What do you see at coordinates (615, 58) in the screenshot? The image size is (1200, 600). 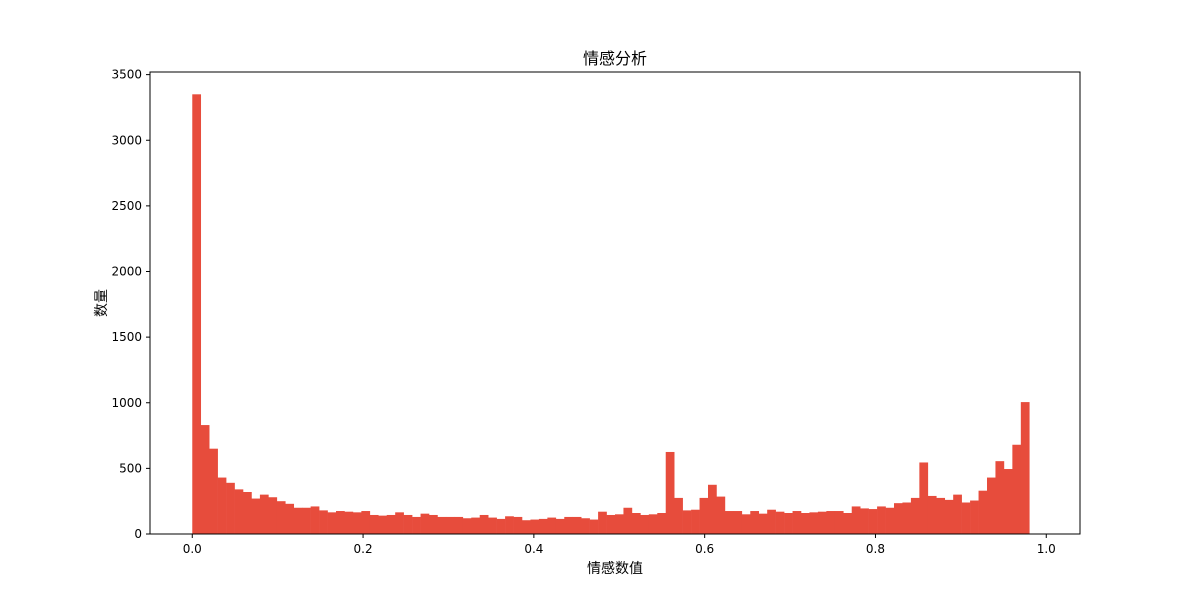 I see `chart-title: 情感分析` at bounding box center [615, 58].